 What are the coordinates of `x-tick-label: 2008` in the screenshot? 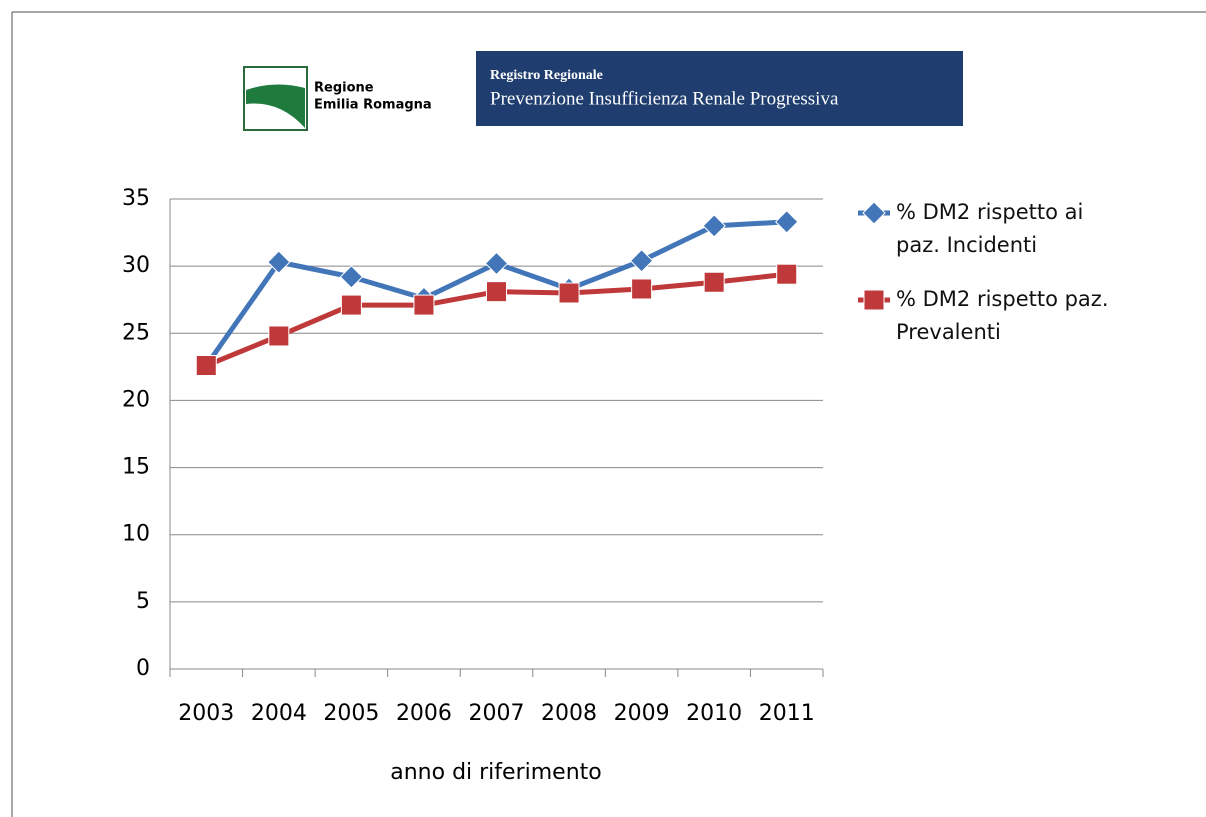 It's located at (569, 713).